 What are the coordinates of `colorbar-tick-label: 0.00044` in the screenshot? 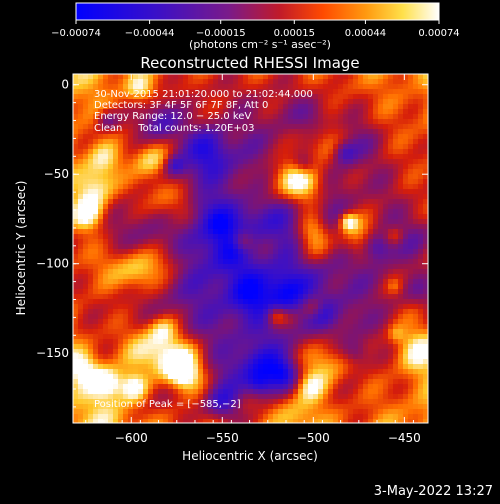 It's located at (365, 33).